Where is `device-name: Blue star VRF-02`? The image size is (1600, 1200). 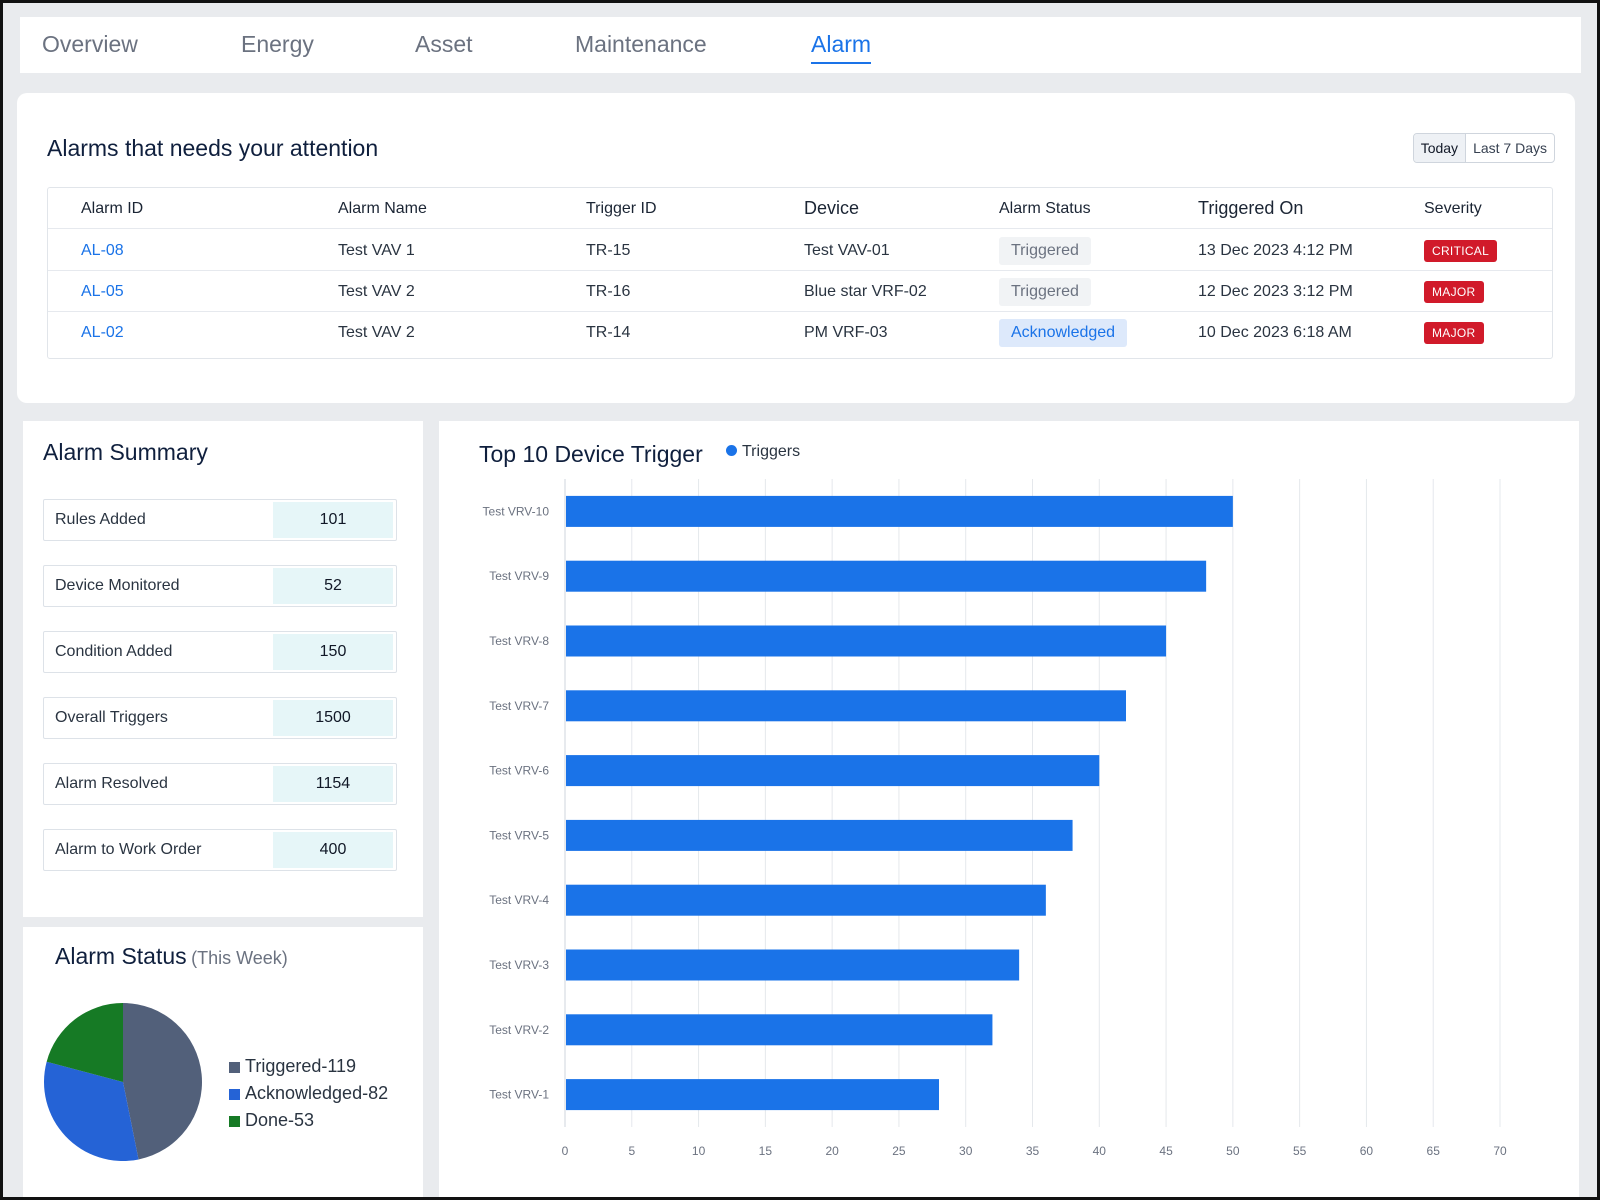
device-name: Blue star VRF-02 is located at coordinates (865, 291).